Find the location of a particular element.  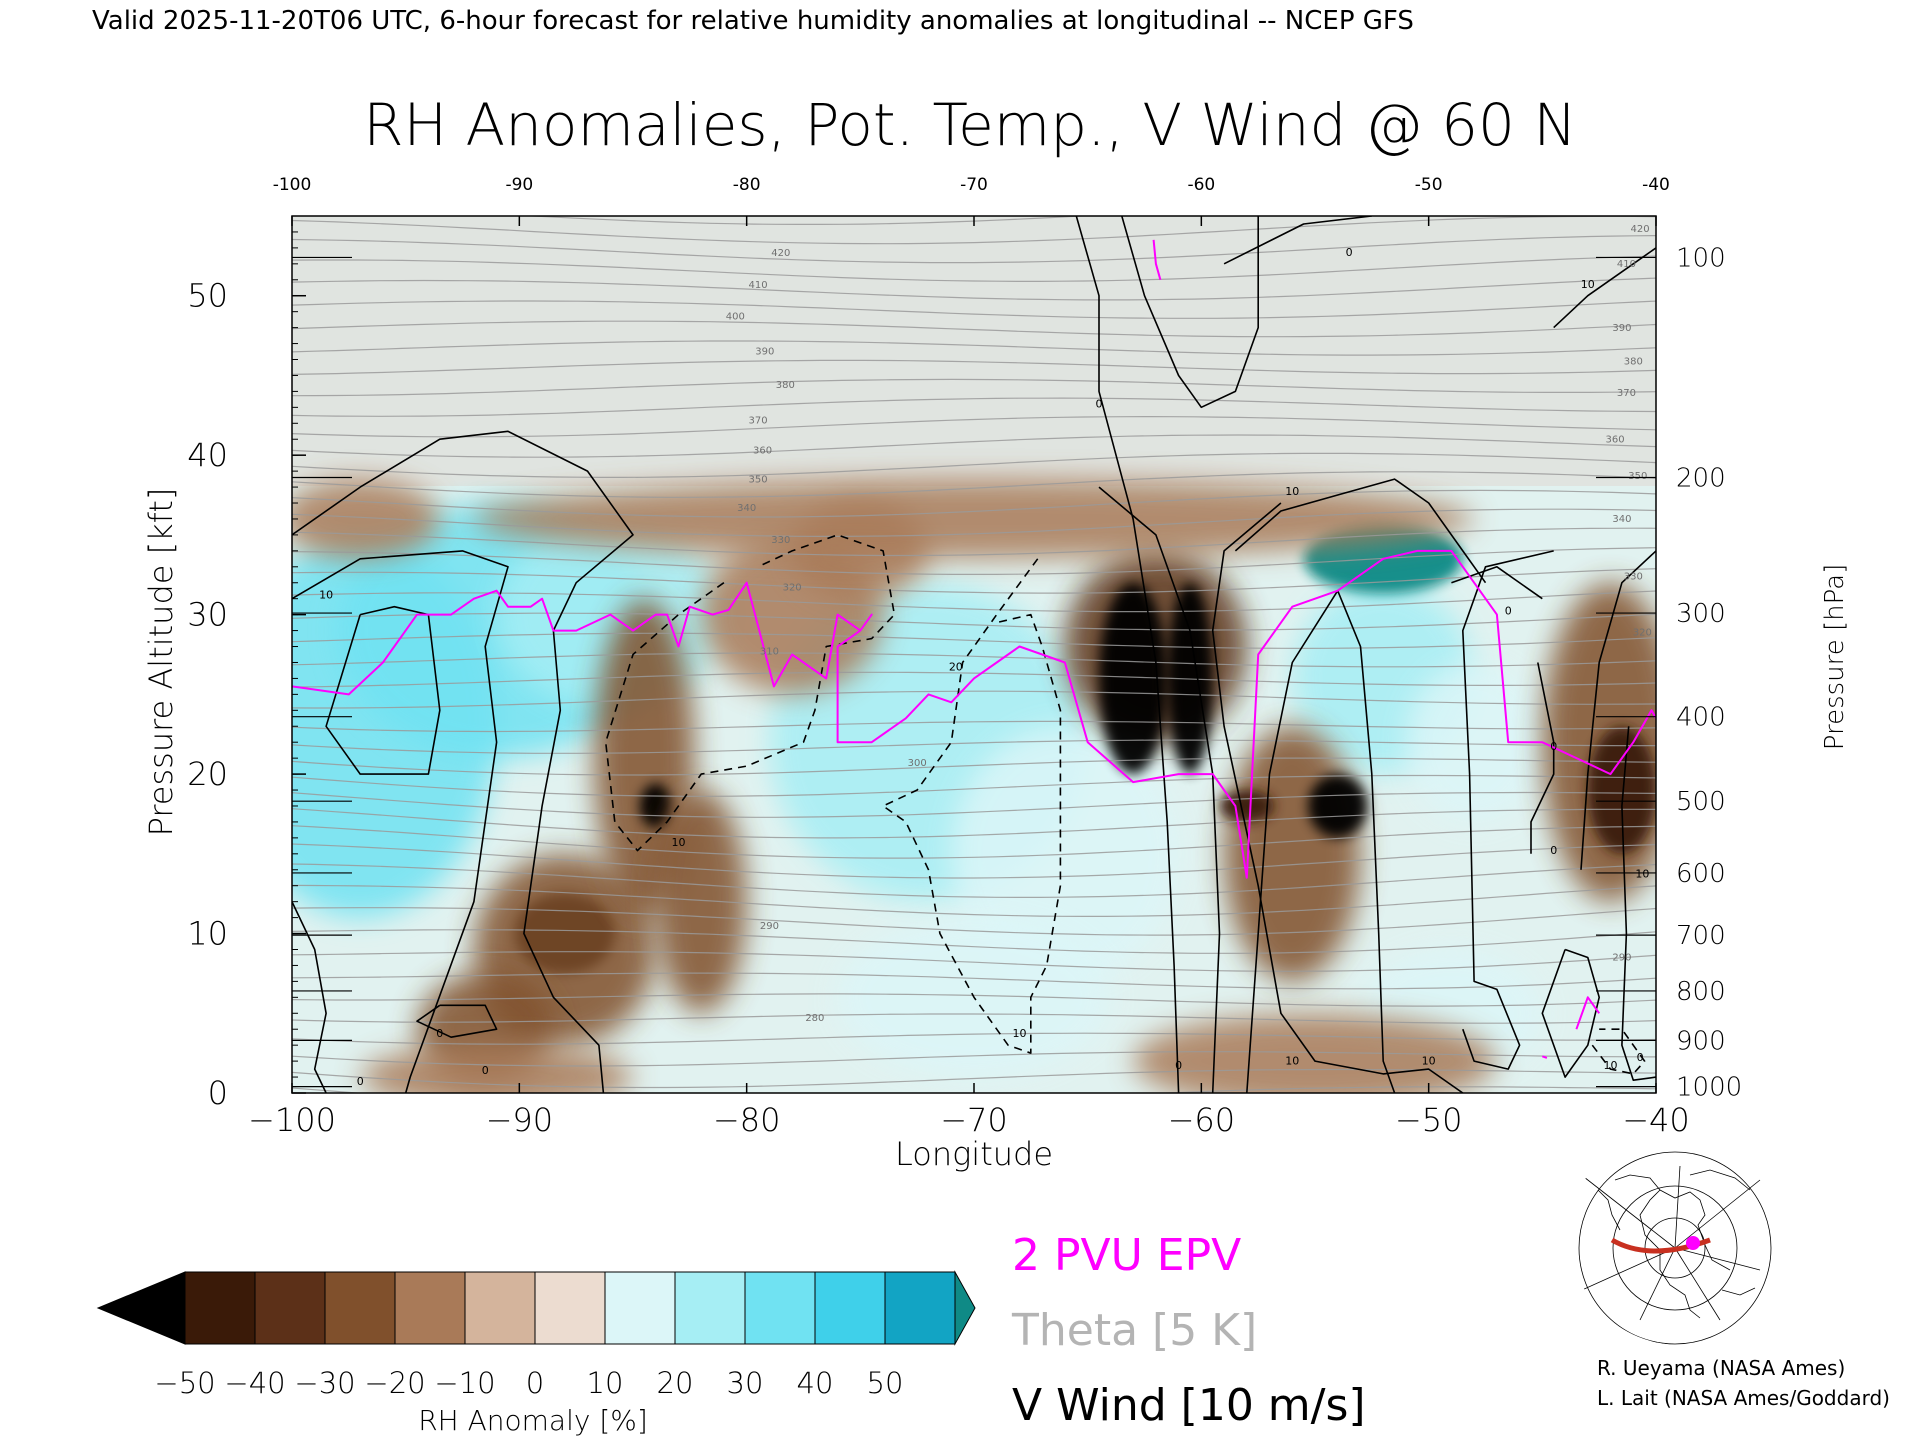

y-tick-label: 0 is located at coordinates (218, 1093).